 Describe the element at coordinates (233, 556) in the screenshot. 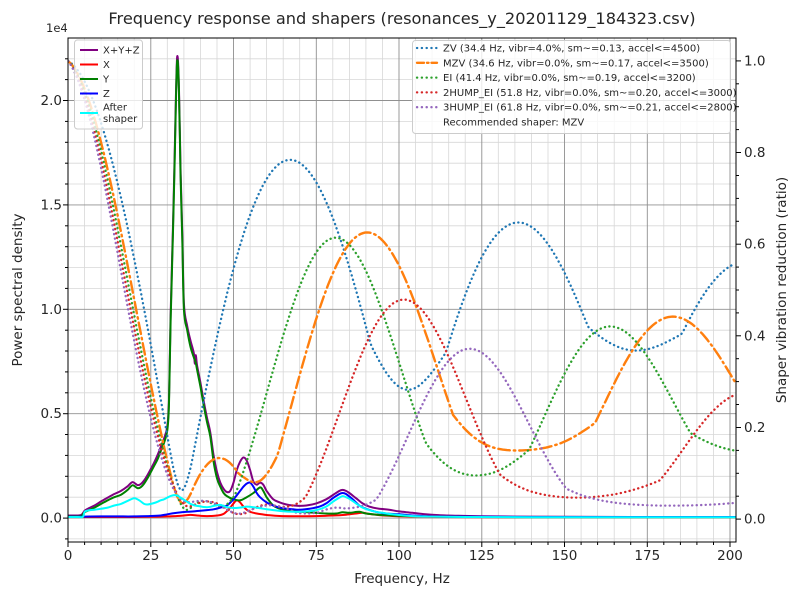

I see `x-tick-label: 50` at that location.